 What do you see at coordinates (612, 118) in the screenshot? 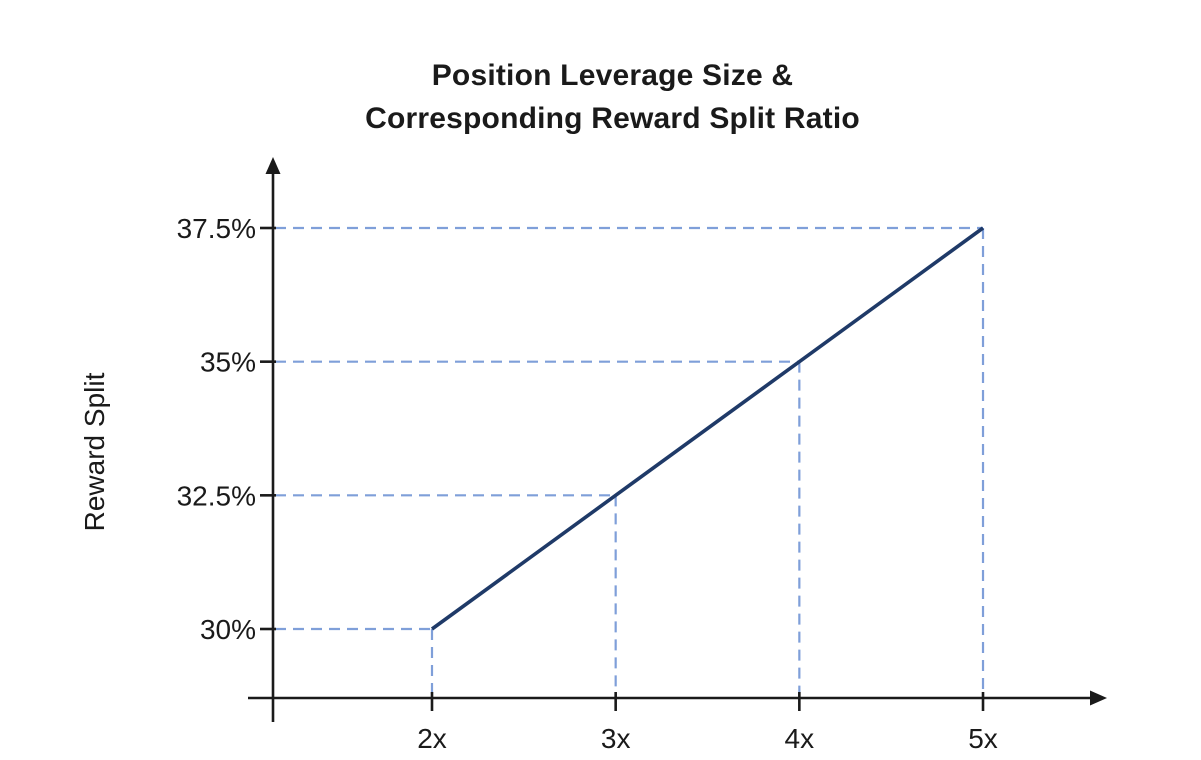
I see `chart-title-line-2: Corresponding Reward Split Ratio` at bounding box center [612, 118].